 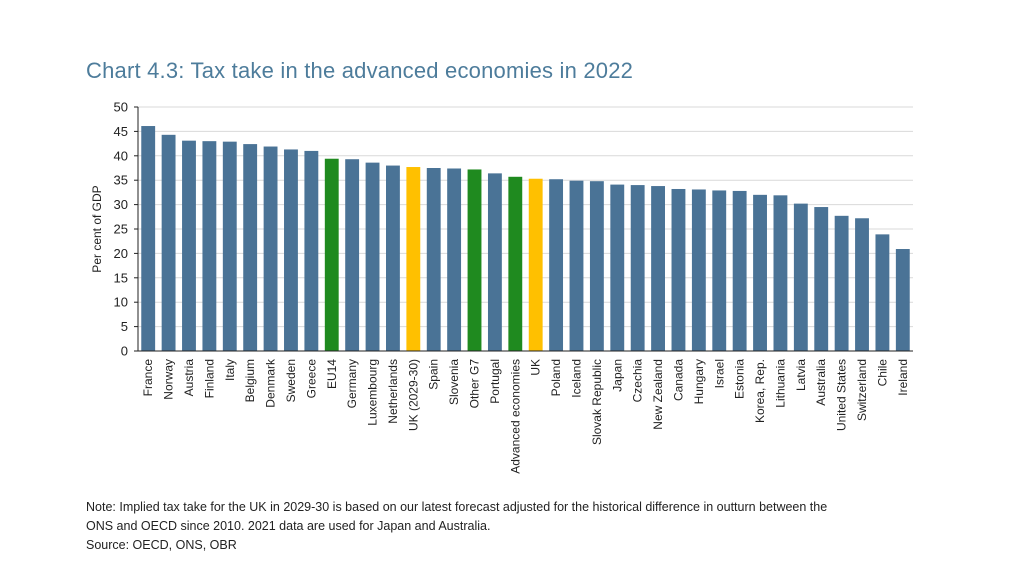 What do you see at coordinates (393, 391) in the screenshot?
I see `x-tick-label: Netherlands` at bounding box center [393, 391].